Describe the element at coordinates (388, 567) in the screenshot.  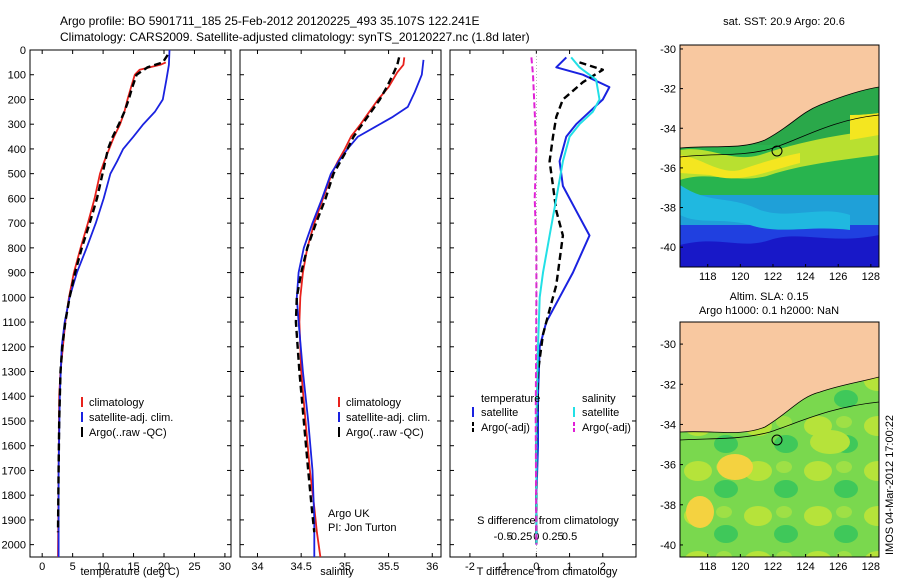
I see `x-tick-label: 35.5` at that location.